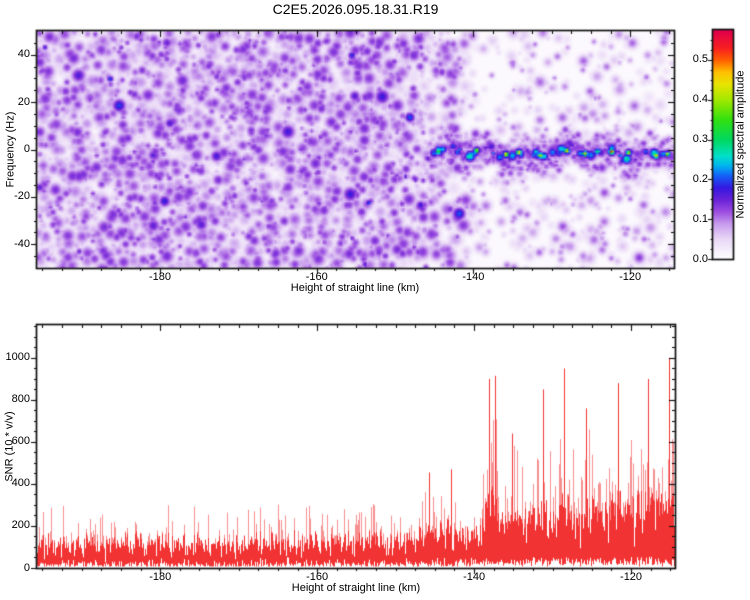 The width and height of the screenshot is (750, 600). I want to click on tick-label: 0.4, so click(700, 99).